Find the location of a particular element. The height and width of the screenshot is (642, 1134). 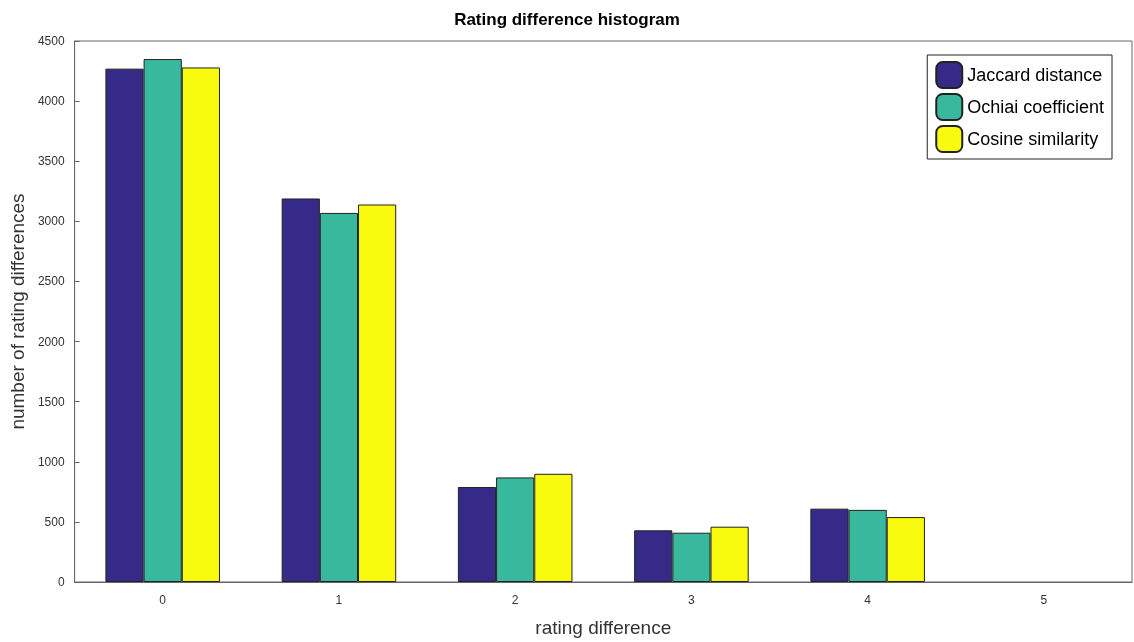

x-axis-title: rating difference is located at coordinates (603, 627).